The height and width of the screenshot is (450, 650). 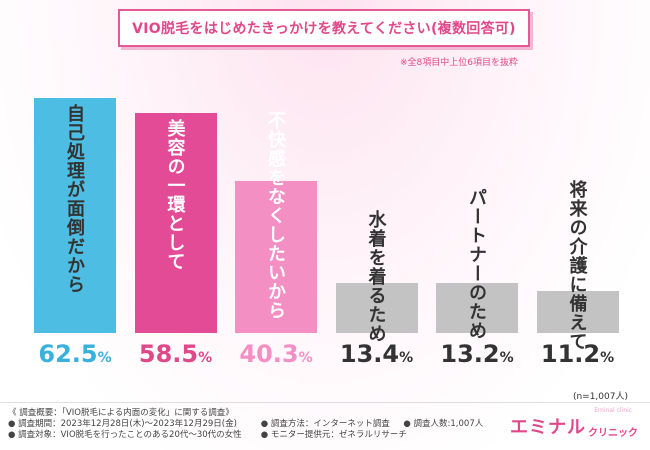 What do you see at coordinates (376, 276) in the screenshot?
I see `bar-label-4: 水着を着るため` at bounding box center [376, 276].